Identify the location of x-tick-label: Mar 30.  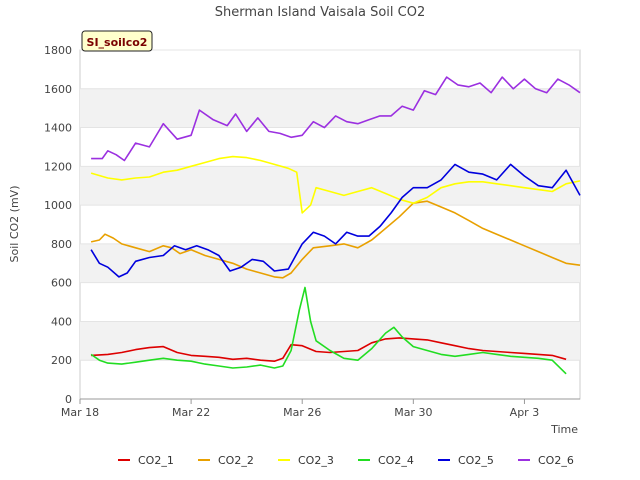
(413, 412).